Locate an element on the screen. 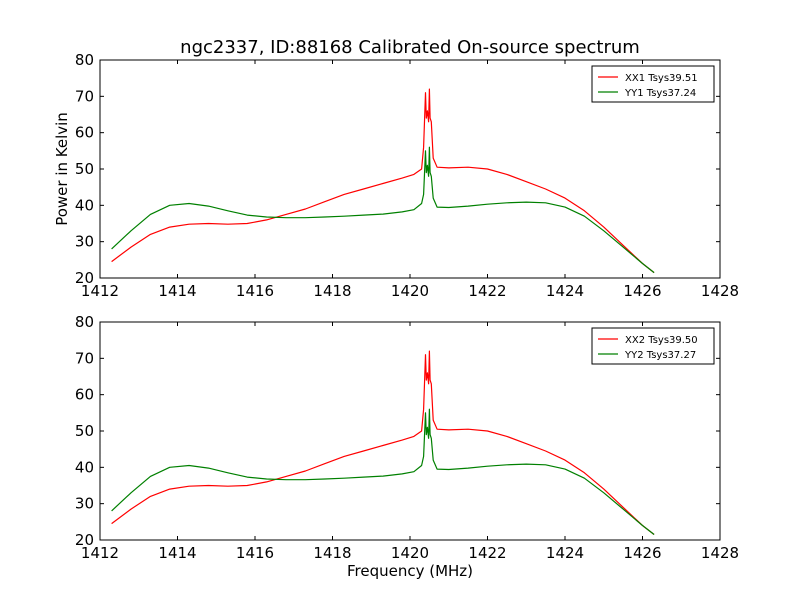  legend-entry-label: YY2 Tsys37.27 is located at coordinates (660, 355).